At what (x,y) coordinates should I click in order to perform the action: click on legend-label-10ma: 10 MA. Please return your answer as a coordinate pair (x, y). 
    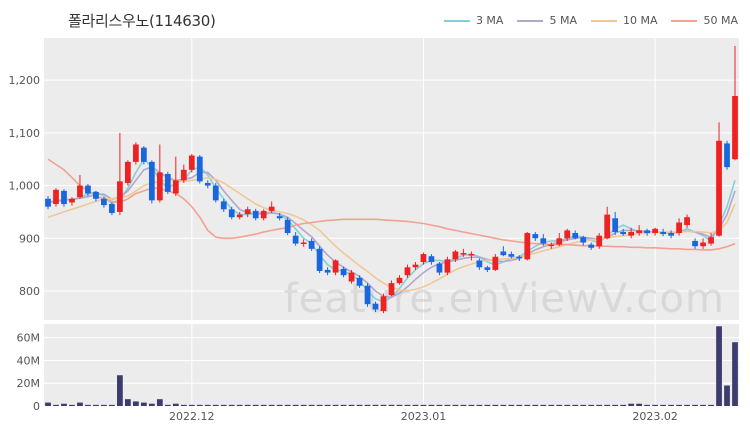
    Looking at the image, I should click on (640, 20).